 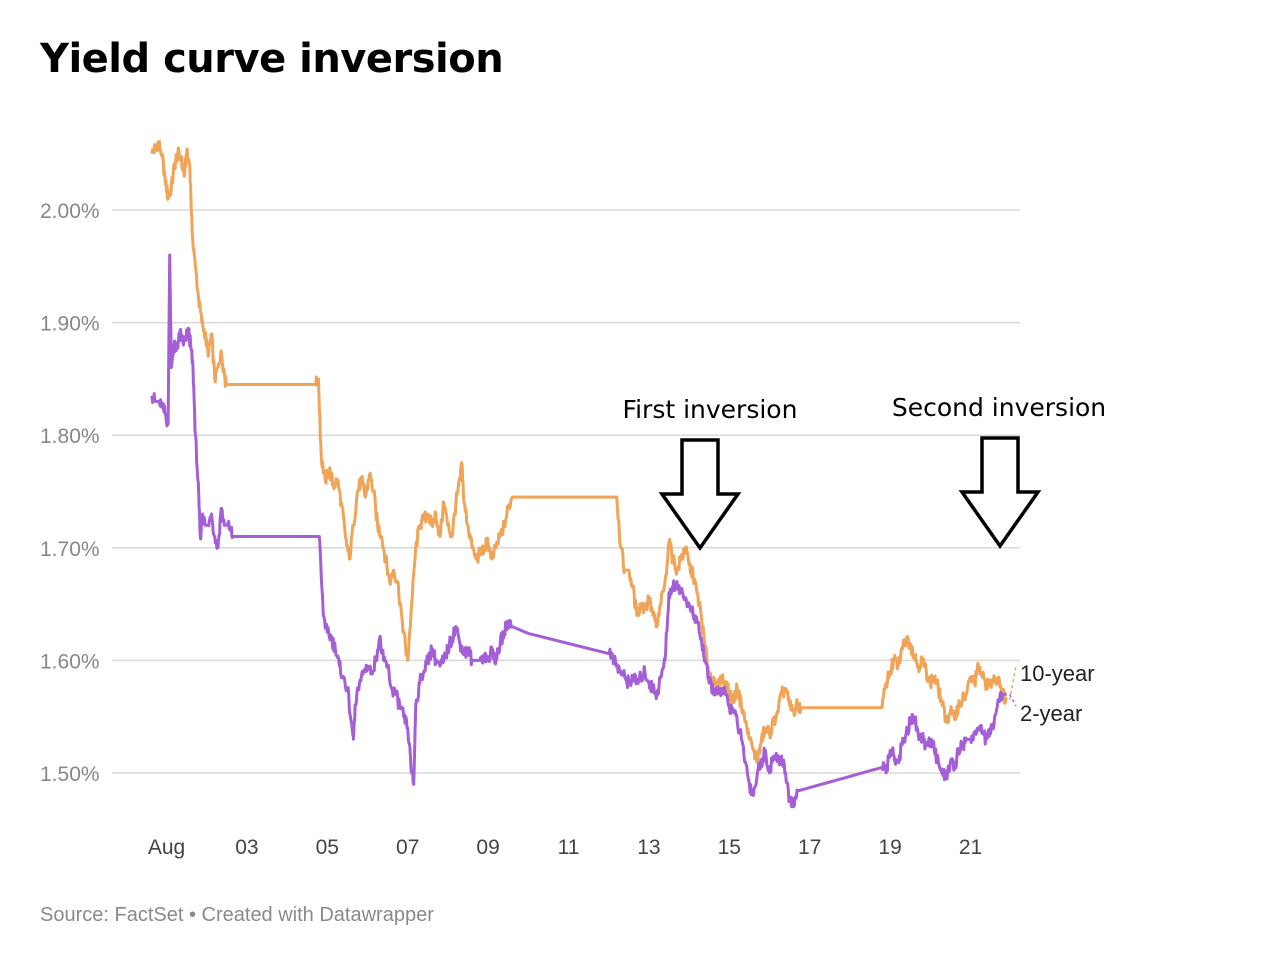 I want to click on x-tick-label: 05, so click(x=327, y=847).